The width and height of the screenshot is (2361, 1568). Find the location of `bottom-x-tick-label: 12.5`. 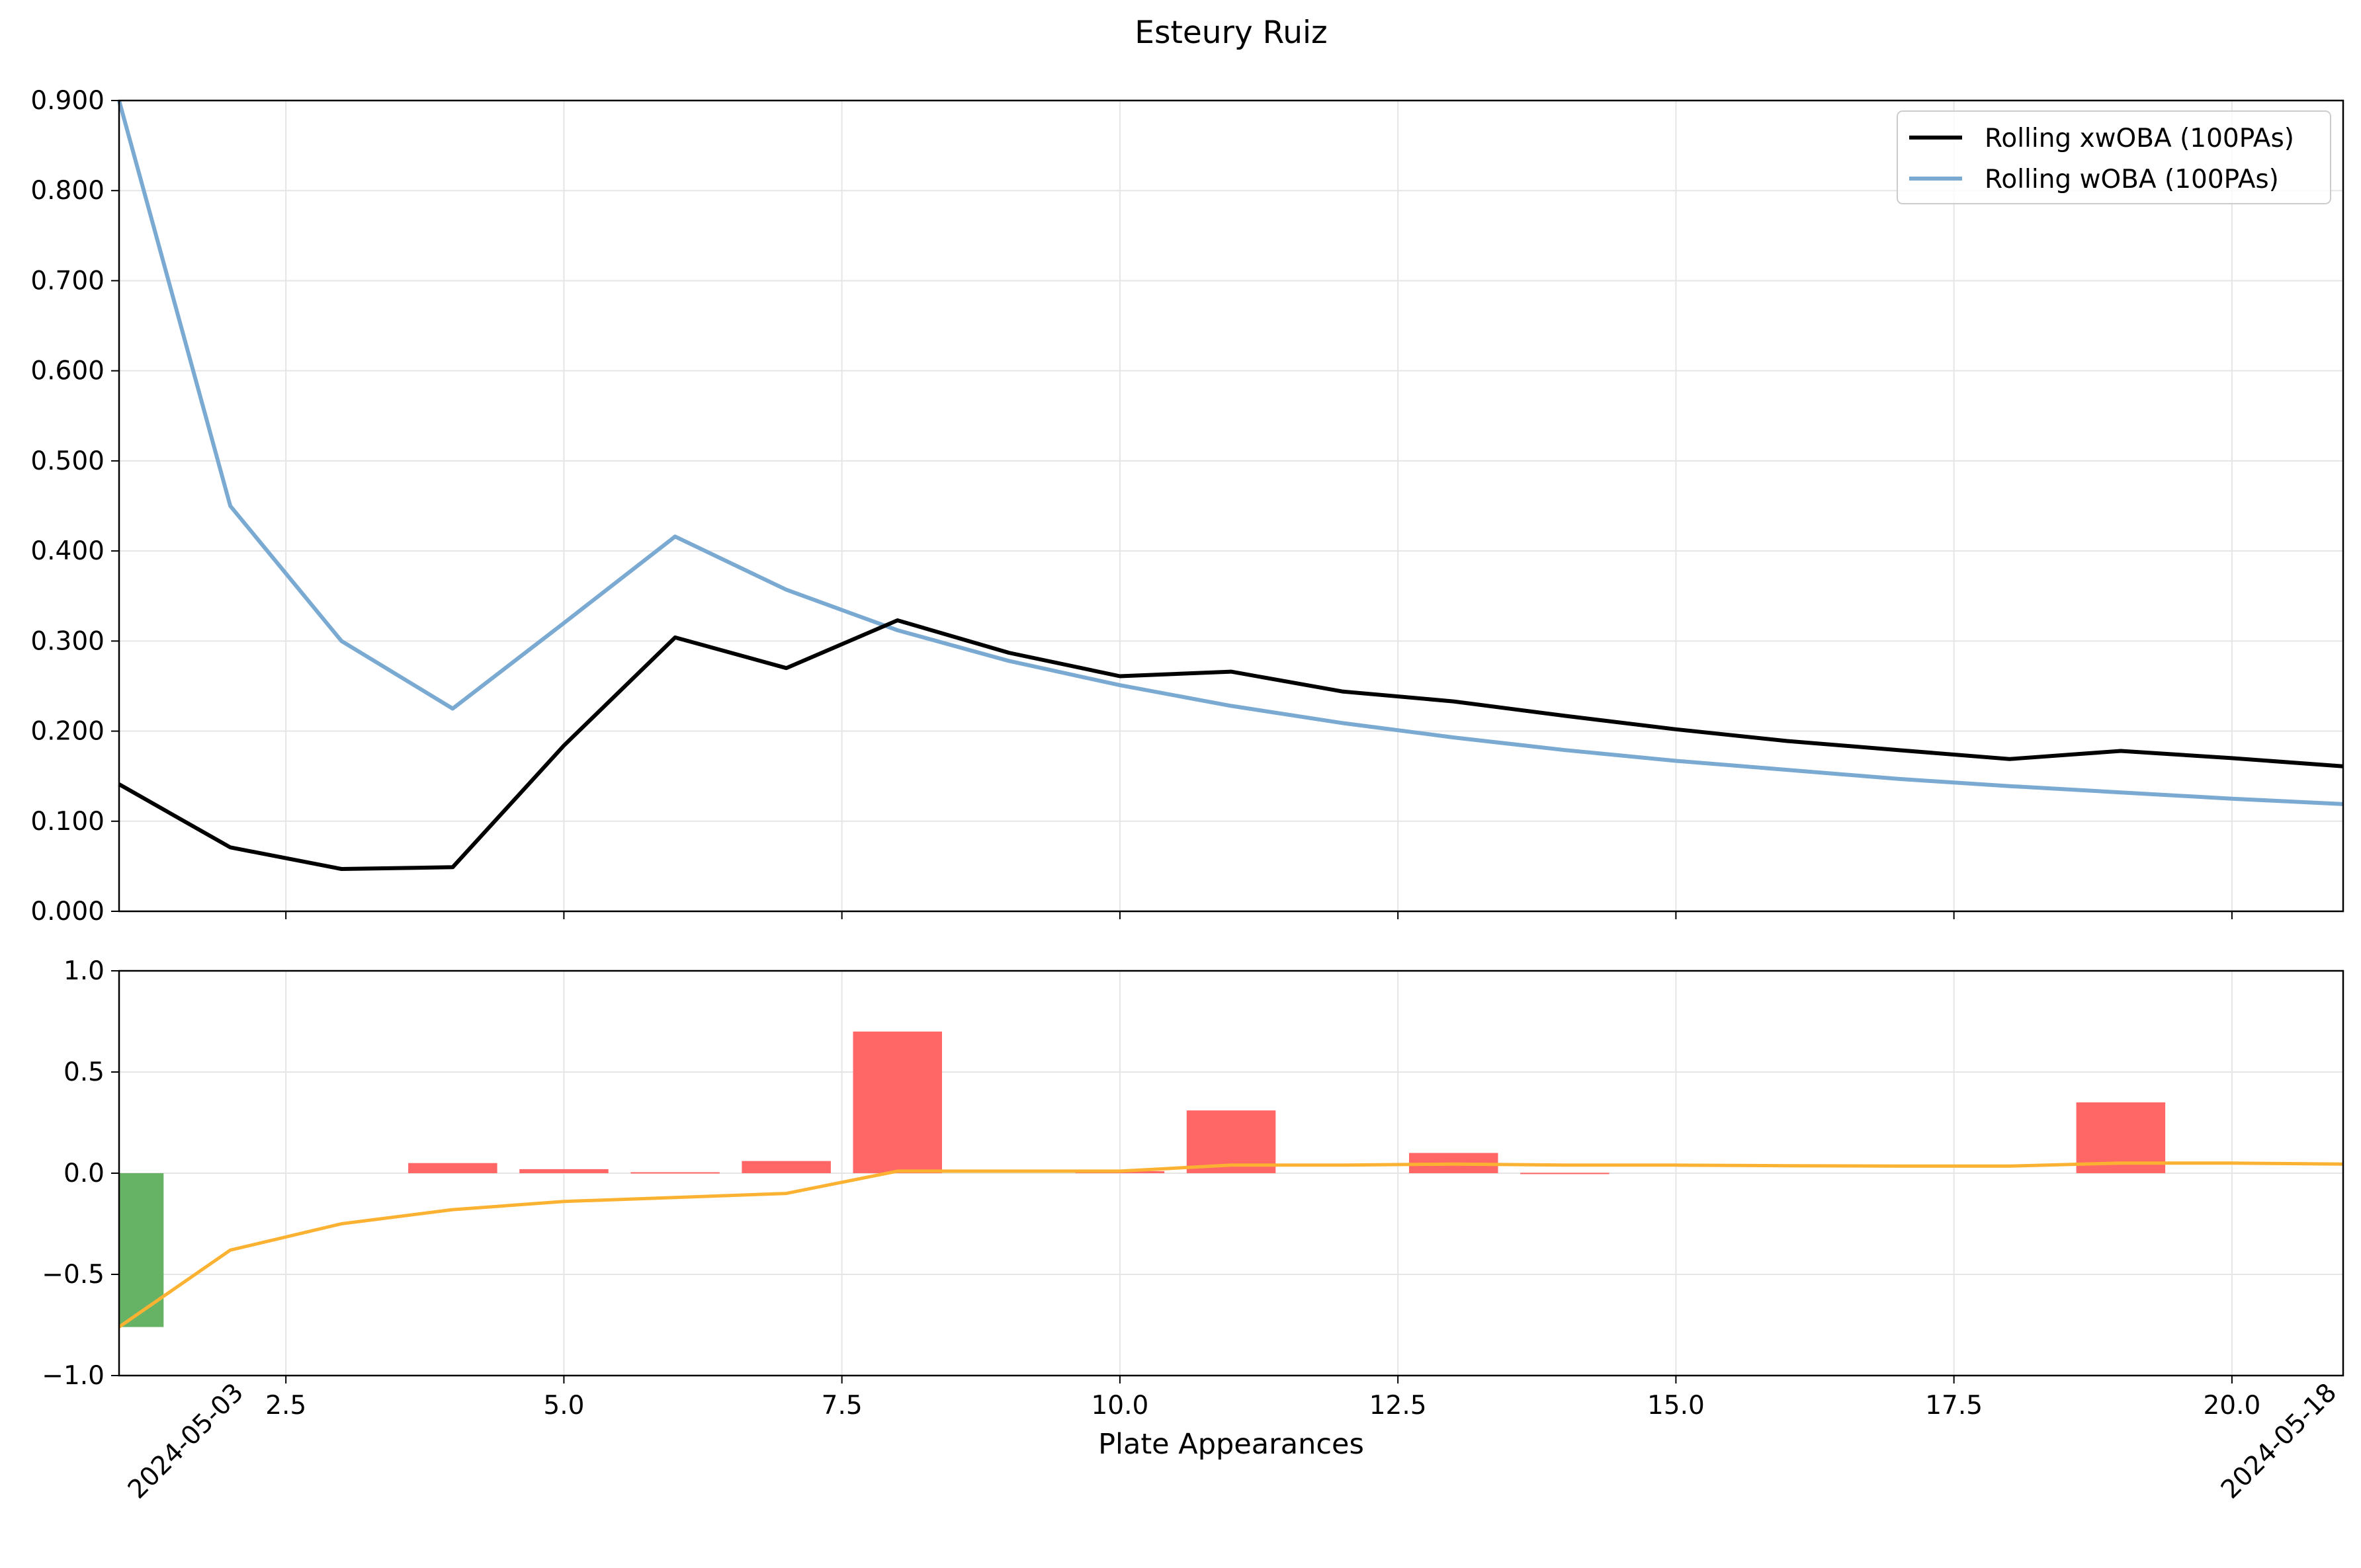

bottom-x-tick-label: 12.5 is located at coordinates (1398, 1406).